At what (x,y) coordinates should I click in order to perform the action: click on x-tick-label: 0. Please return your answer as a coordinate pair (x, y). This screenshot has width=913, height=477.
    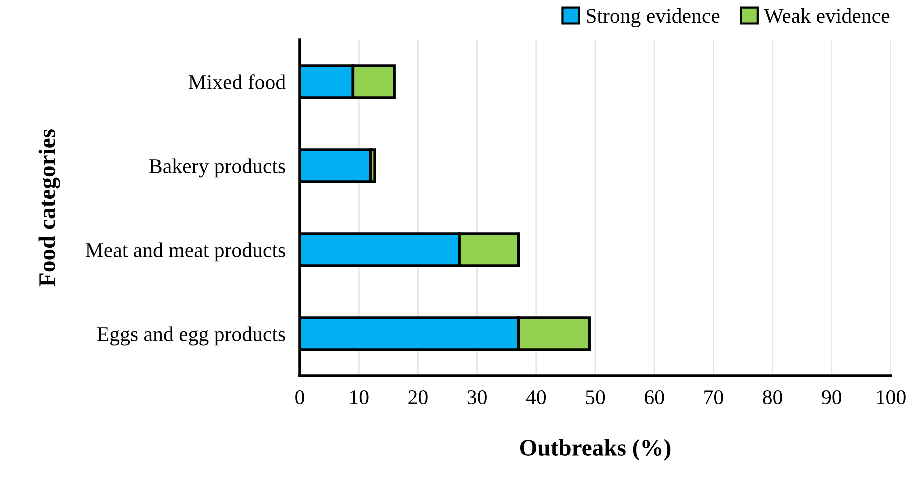
    Looking at the image, I should click on (300, 397).